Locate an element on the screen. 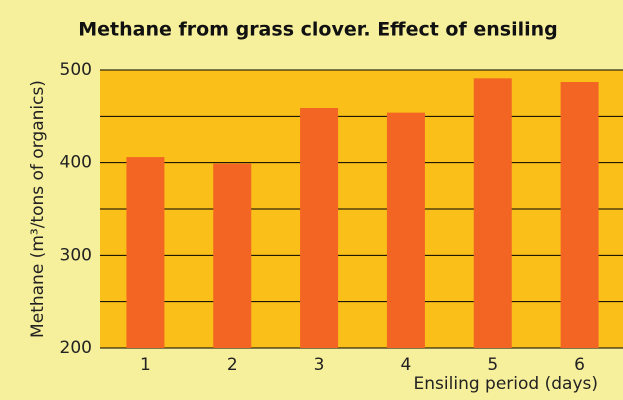 This screenshot has height=400, width=623. x-tick-label: 1 is located at coordinates (145, 365).